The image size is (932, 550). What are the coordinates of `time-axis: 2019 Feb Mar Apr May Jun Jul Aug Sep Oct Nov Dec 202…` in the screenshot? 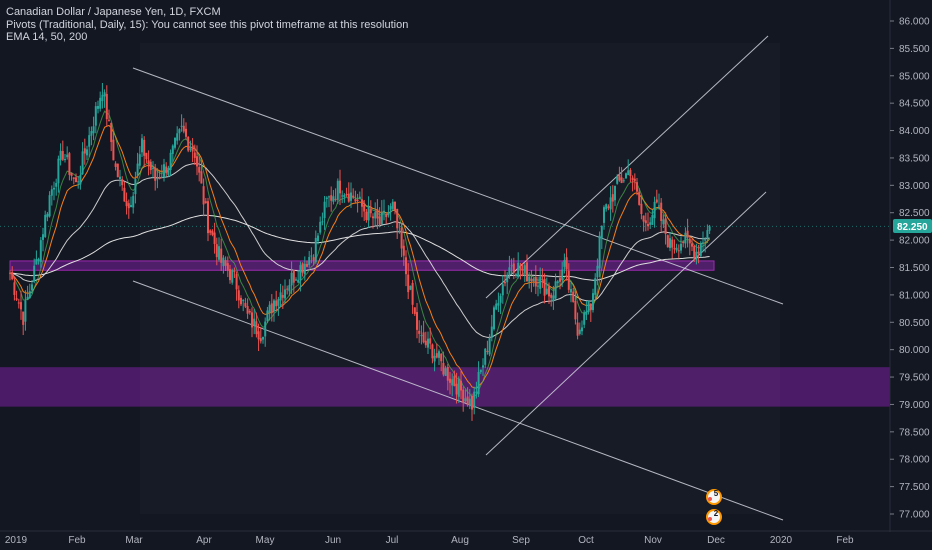 It's located at (466, 538).